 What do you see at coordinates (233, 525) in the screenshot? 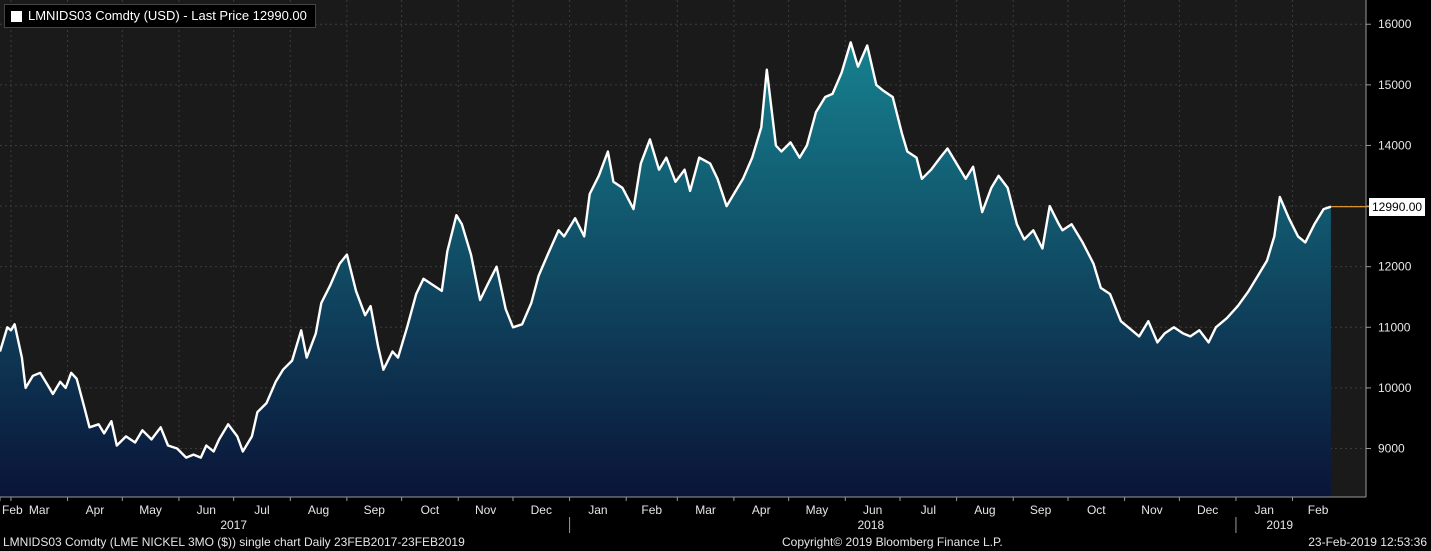
I see `year-label: 2017` at bounding box center [233, 525].